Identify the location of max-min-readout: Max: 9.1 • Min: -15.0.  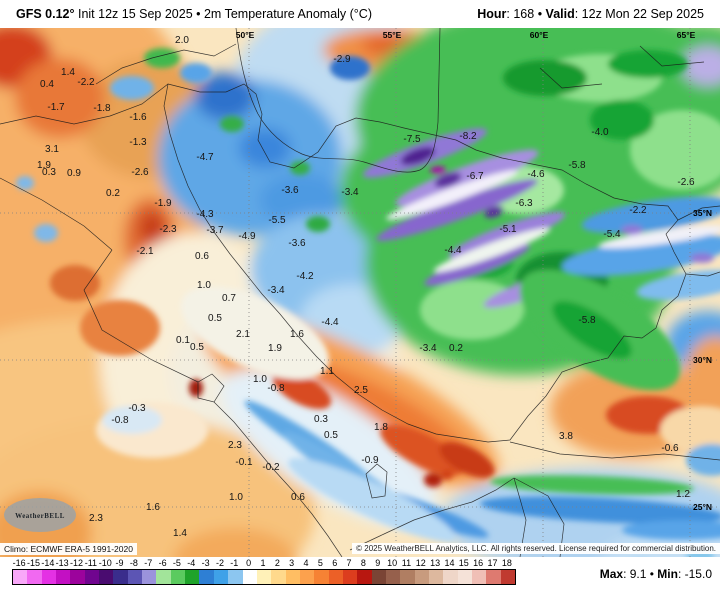
(656, 574).